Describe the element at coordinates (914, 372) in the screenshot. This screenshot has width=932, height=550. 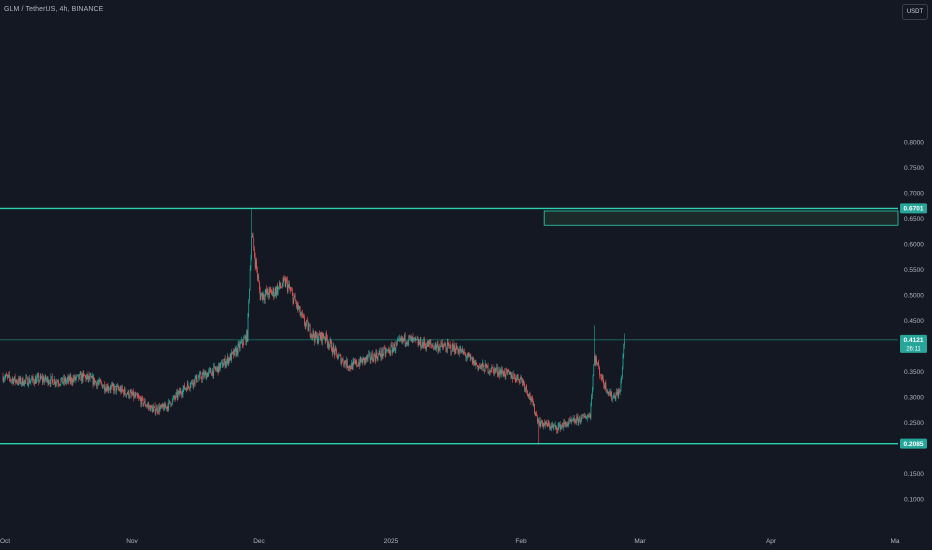
I see `price-tick-label: 0.3500` at that location.